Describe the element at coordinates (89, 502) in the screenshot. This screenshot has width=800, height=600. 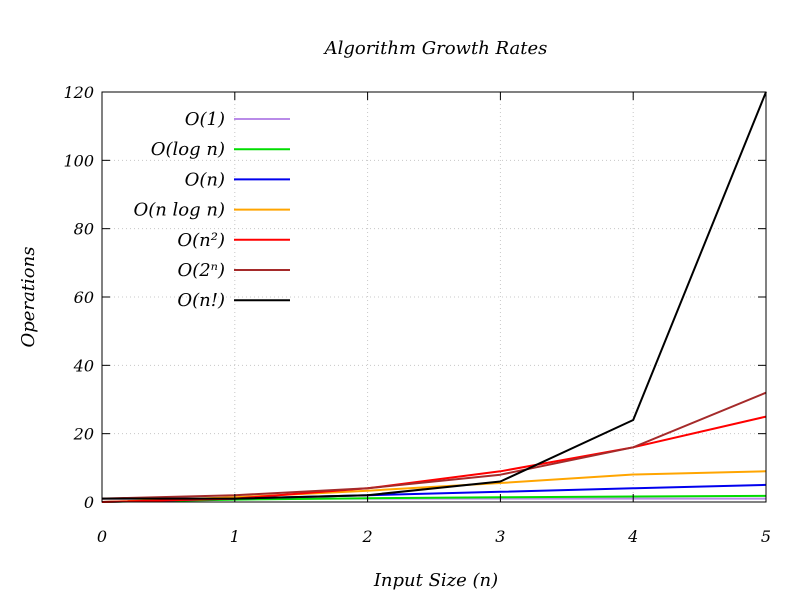
I see `y-tick-label: 0` at that location.